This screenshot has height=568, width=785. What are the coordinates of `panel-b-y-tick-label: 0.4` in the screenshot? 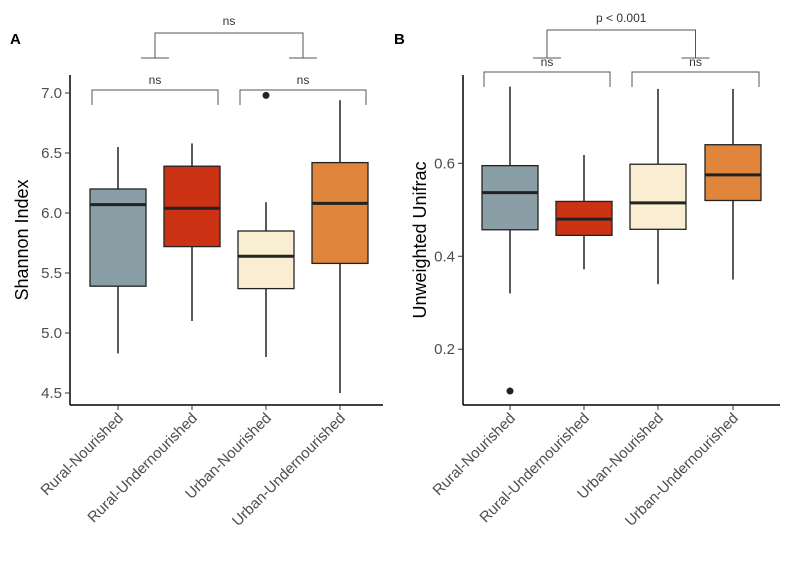 It's located at (444, 256).